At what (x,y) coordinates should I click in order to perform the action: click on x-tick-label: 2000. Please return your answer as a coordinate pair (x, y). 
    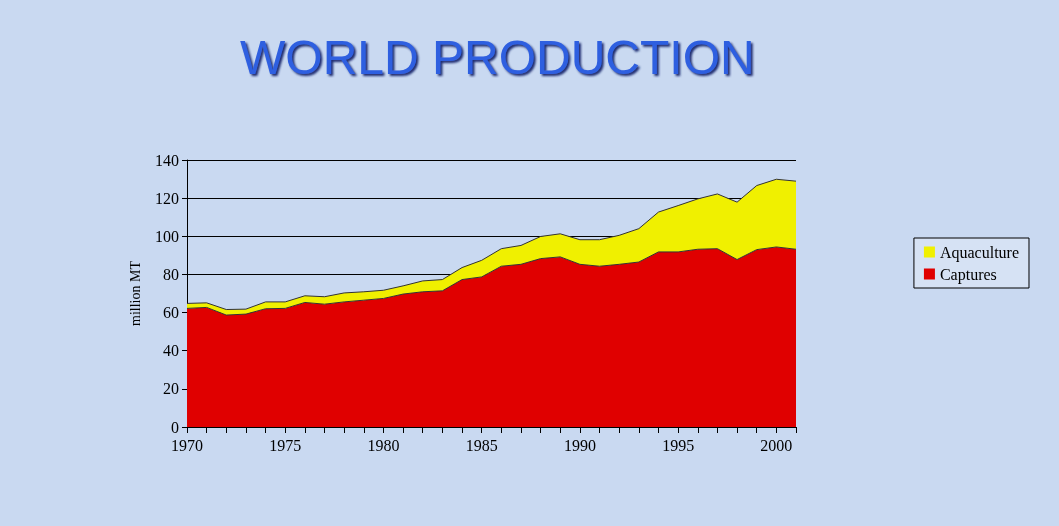
    Looking at the image, I should click on (776, 445).